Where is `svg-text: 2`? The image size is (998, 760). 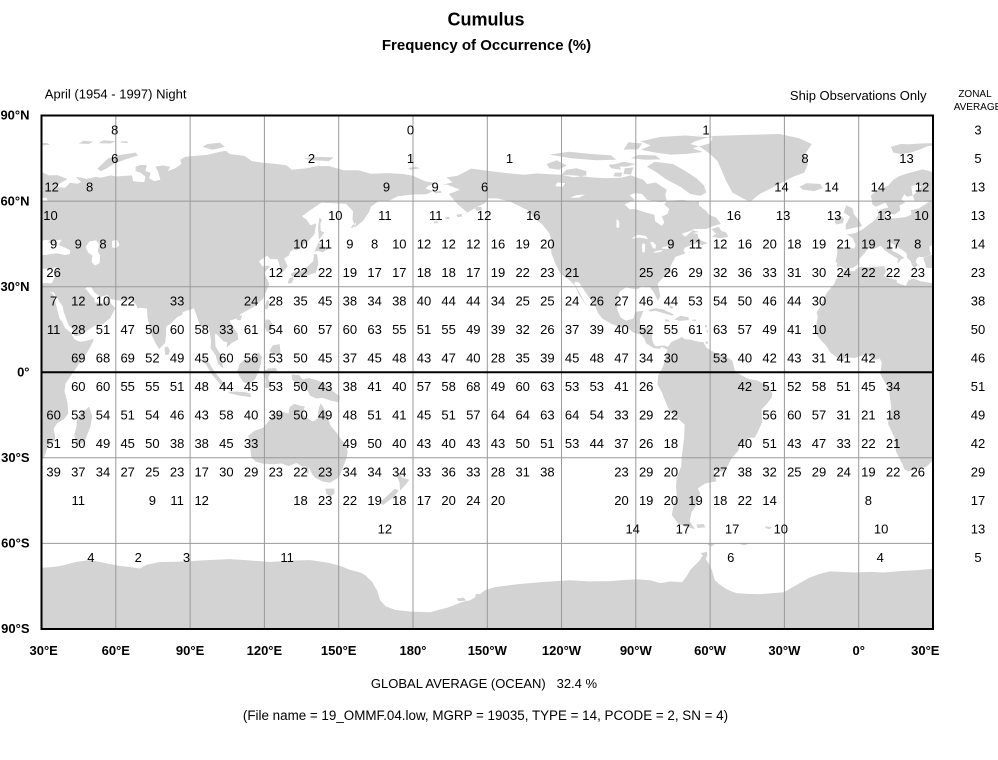 svg-text: 2 is located at coordinates (311, 158).